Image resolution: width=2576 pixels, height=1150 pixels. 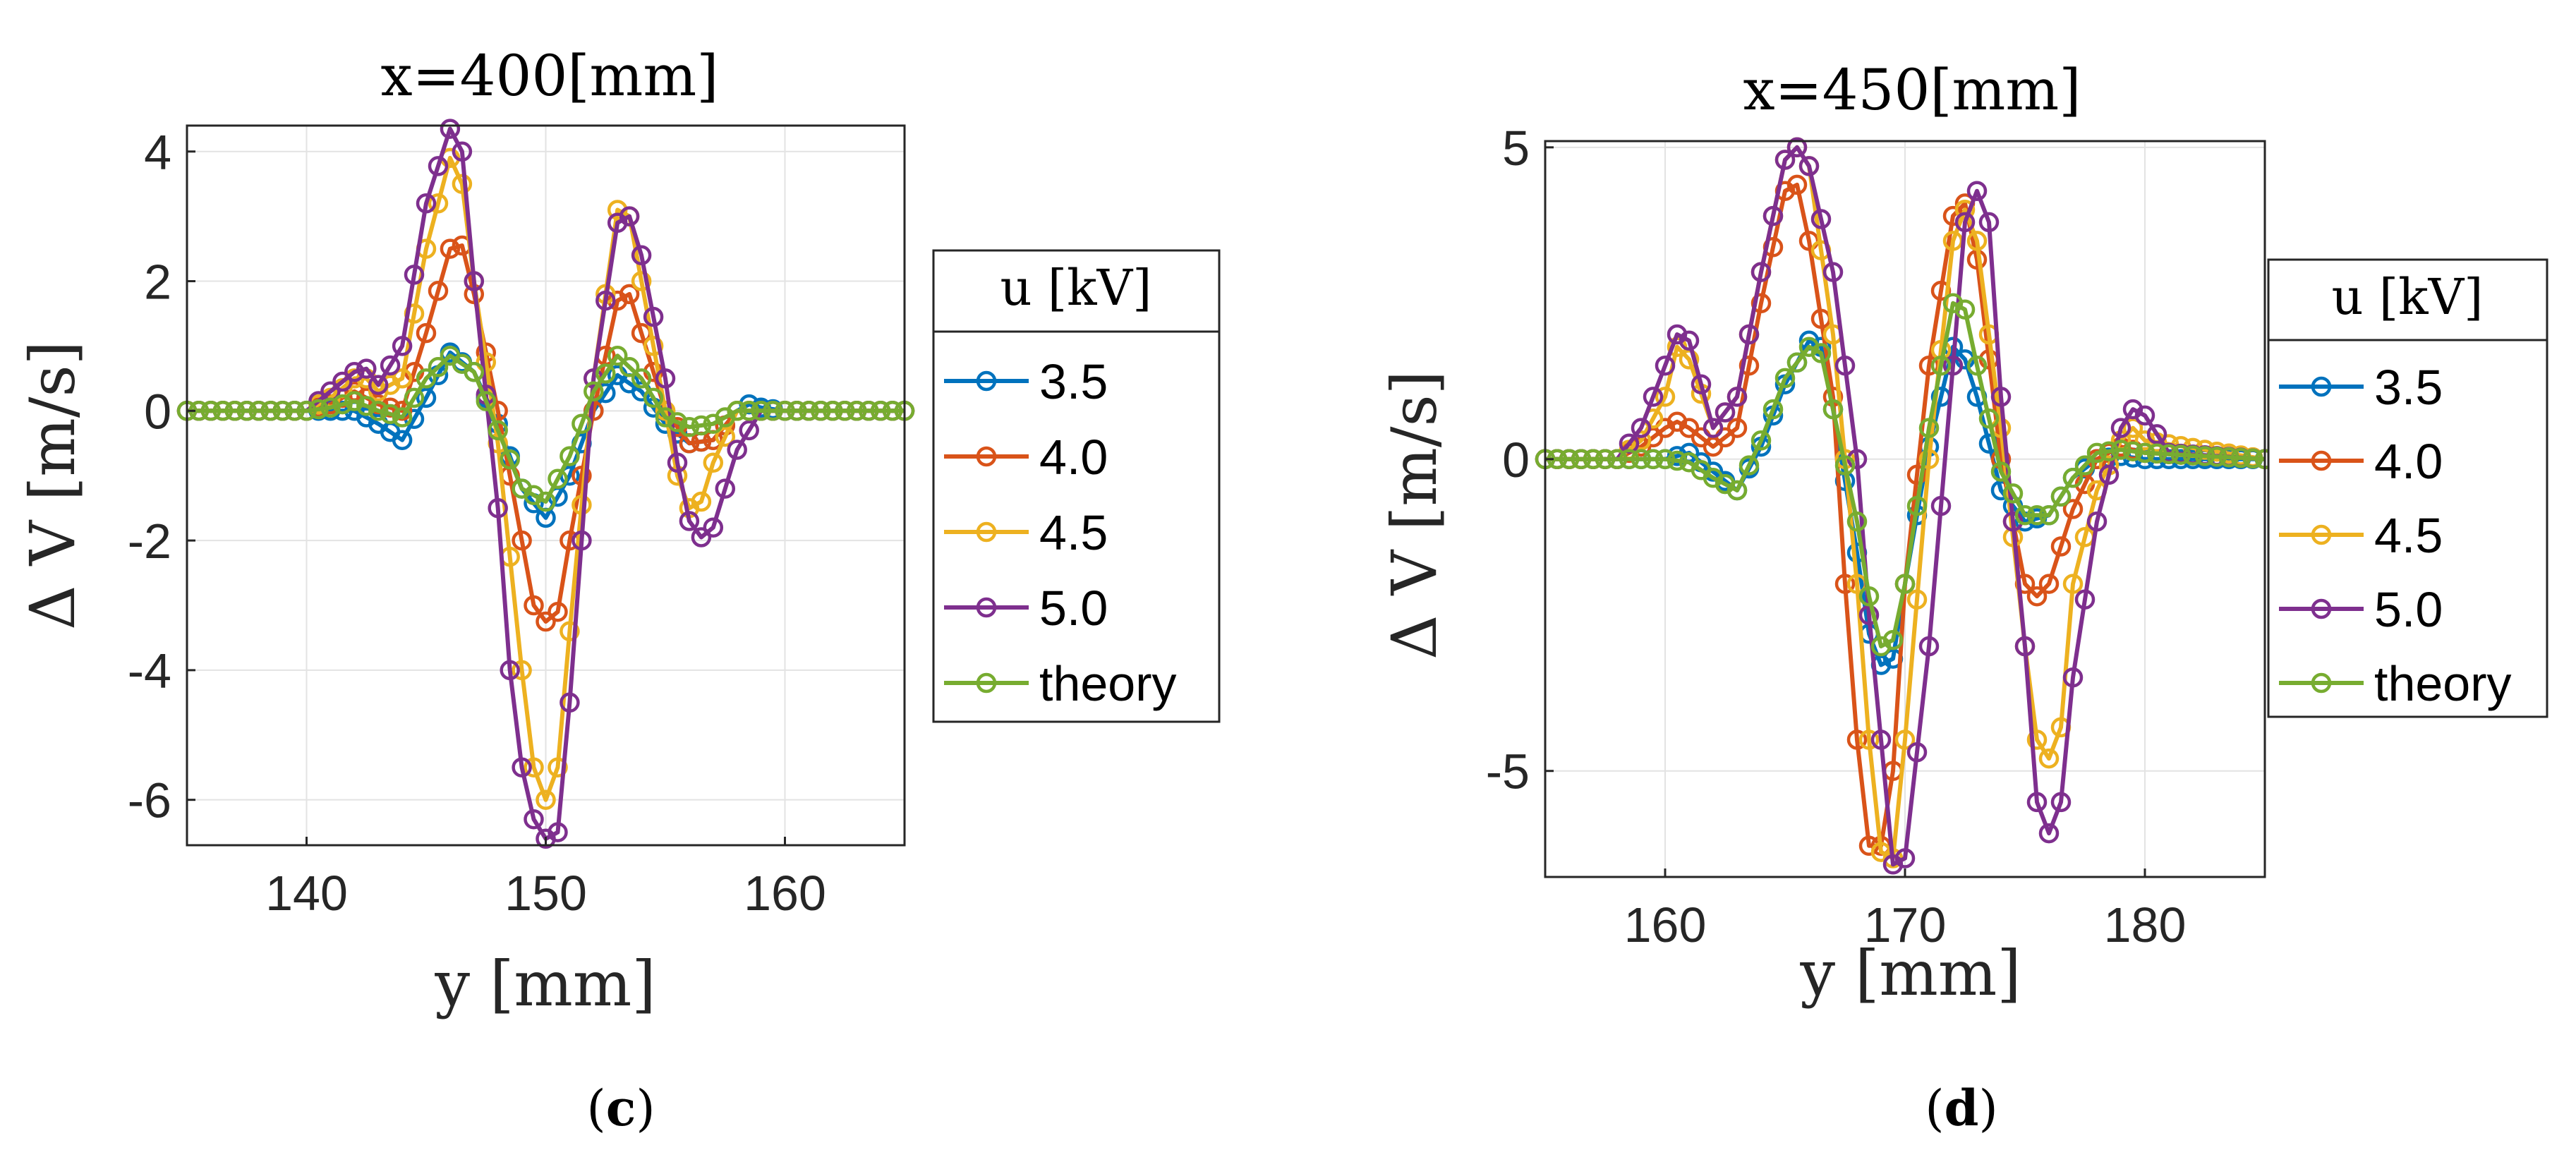 I want to click on chart-c-xtick-label-1: 150, so click(x=546, y=893).